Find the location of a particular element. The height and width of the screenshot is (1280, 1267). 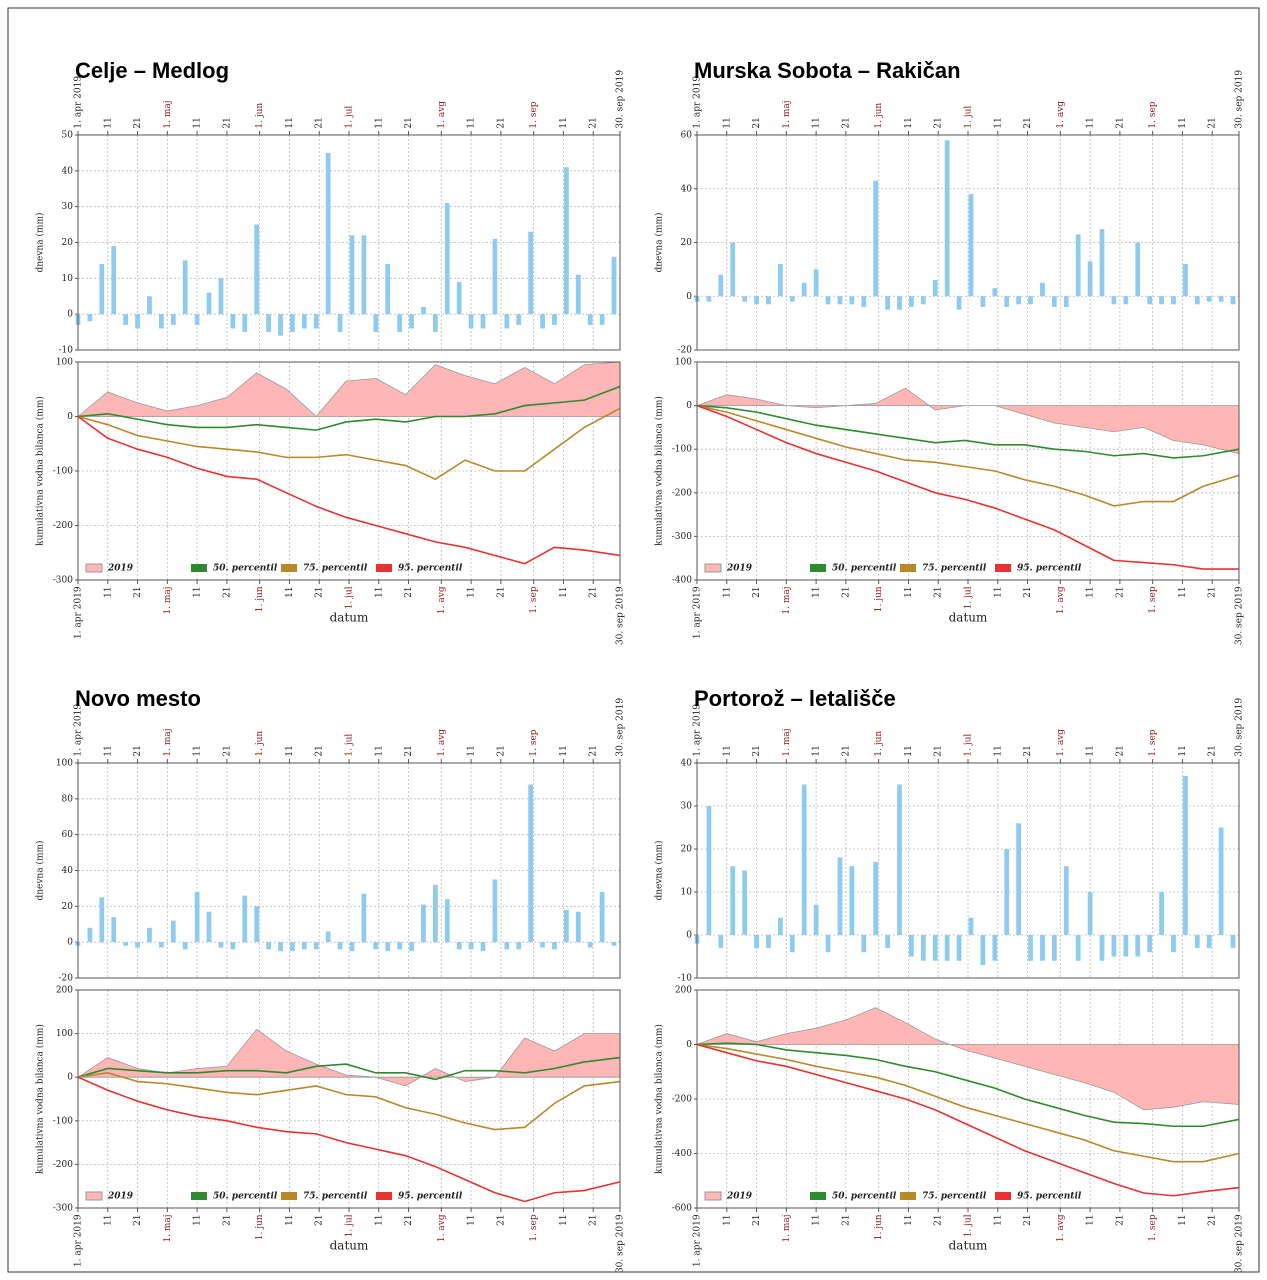

legend-label: 50. percentil is located at coordinates (245, 1197).